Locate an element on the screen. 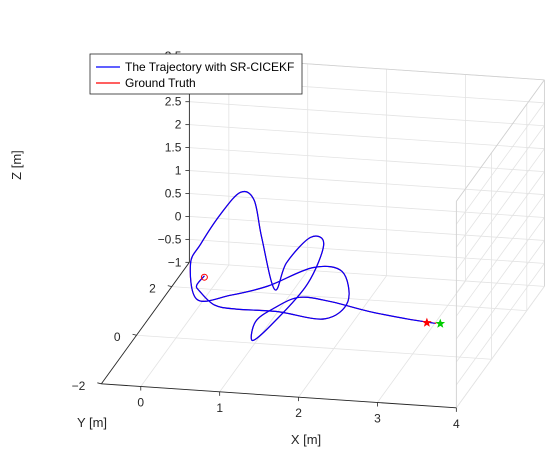 Image resolution: width=550 pixels, height=456 pixels. red-circle-marker is located at coordinates (204, 277).